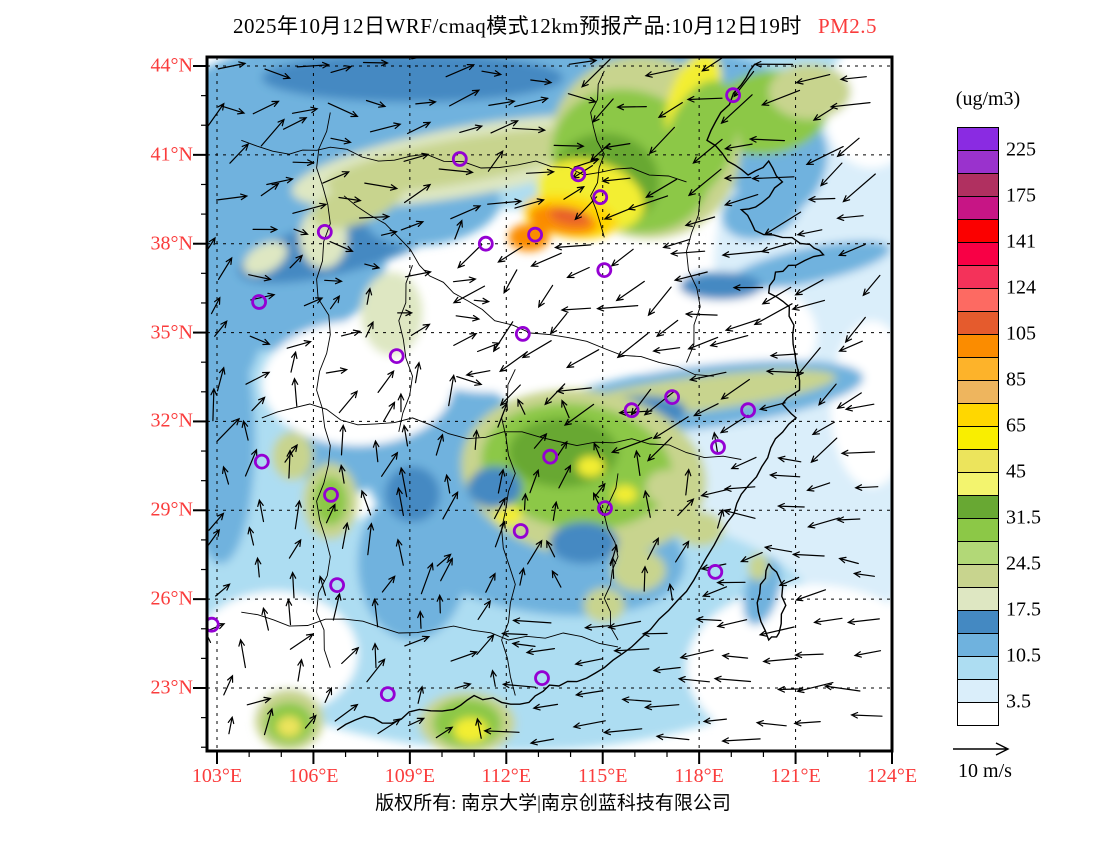 The height and width of the screenshot is (850, 1100). I want to click on lat-tick-label: 26°N, so click(171, 598).